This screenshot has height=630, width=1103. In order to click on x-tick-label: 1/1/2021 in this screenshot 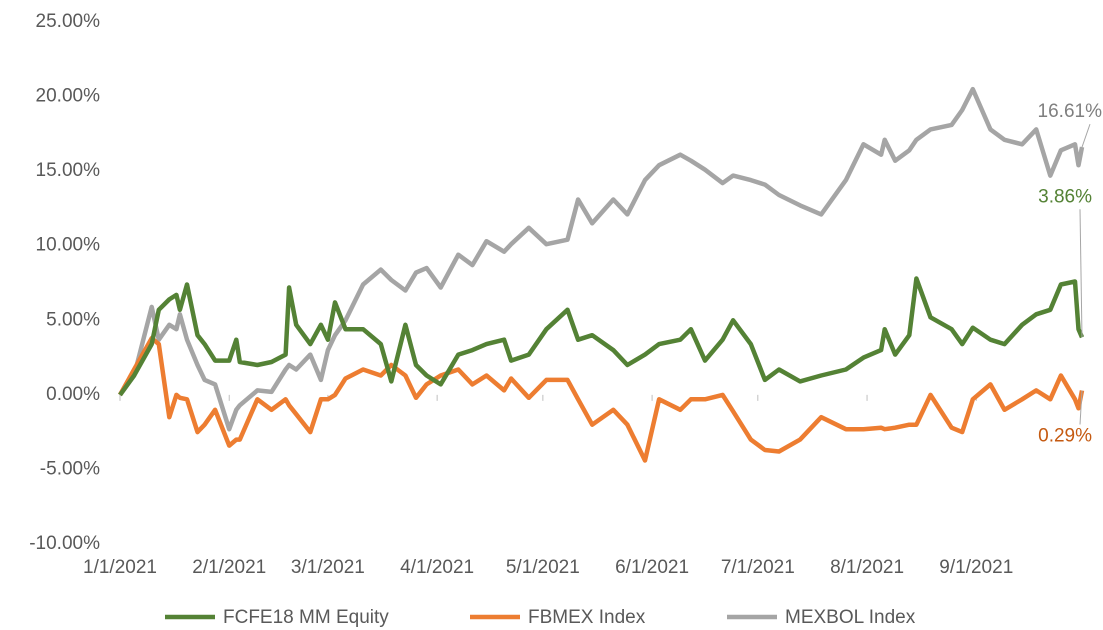, I will do `click(120, 567)`.